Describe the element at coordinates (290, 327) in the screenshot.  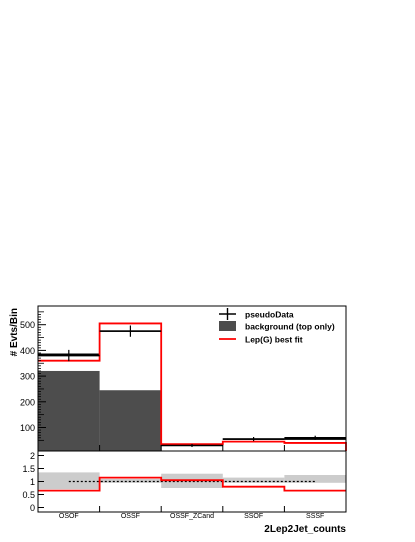
I see `legend-background-label: background (top only)` at that location.